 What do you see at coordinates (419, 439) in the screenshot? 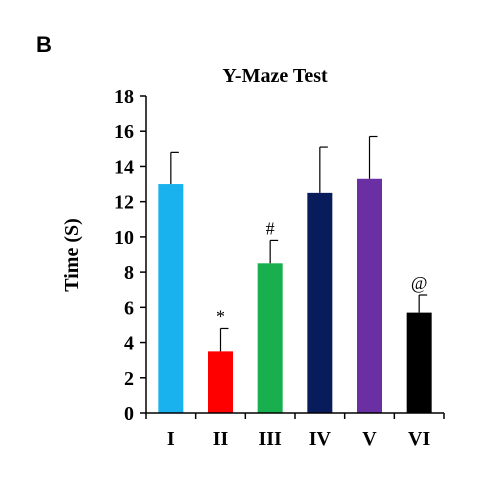
I see `x-tick-label-VI: VI` at bounding box center [419, 439].